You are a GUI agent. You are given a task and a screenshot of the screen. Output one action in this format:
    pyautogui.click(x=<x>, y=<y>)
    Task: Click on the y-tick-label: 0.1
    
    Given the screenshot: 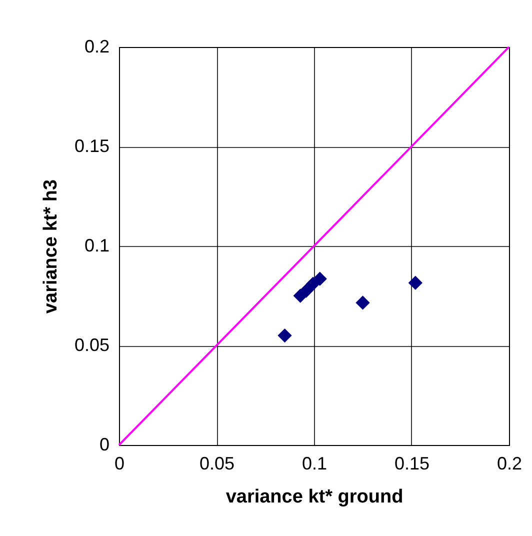 What is the action you would take?
    pyautogui.click(x=97, y=246)
    